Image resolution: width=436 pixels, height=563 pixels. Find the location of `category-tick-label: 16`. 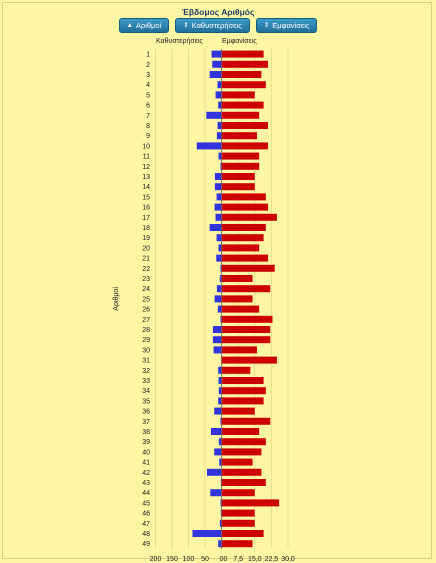

category-tick-label: 16 is located at coordinates (146, 208).